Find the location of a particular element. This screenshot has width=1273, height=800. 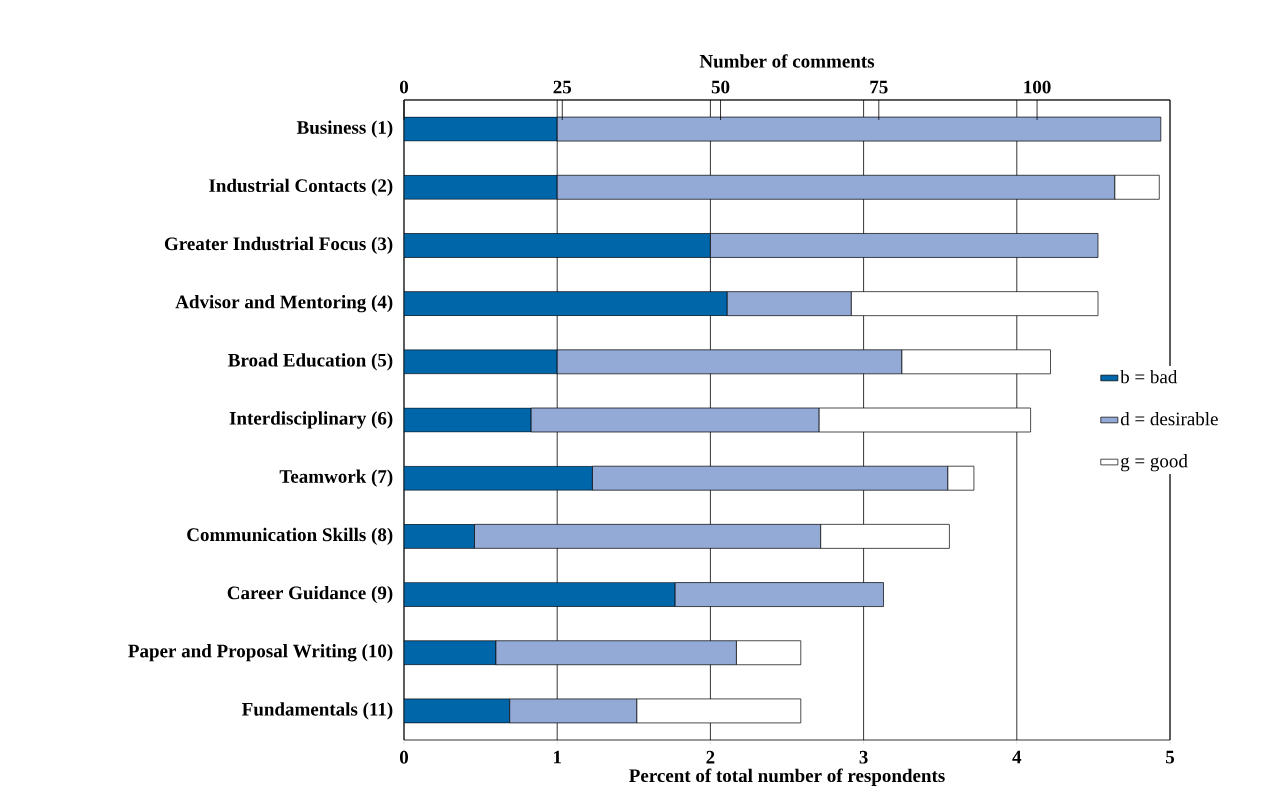

x2-axis-title: Number of comments is located at coordinates (787, 61).